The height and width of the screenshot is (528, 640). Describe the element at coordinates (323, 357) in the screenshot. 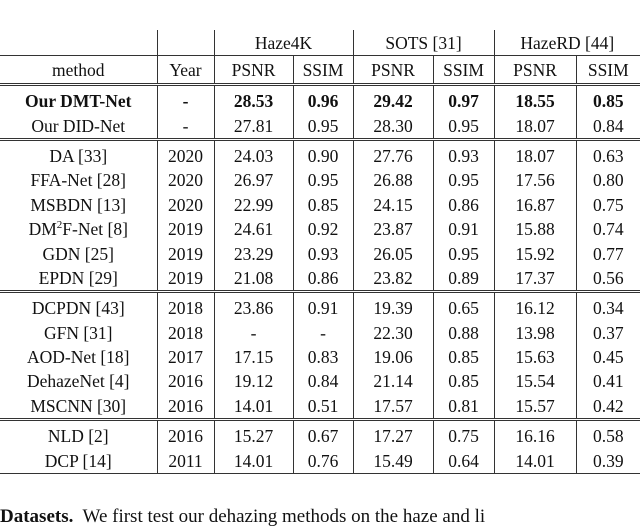

I see `metric-cell: 0.83` at that location.